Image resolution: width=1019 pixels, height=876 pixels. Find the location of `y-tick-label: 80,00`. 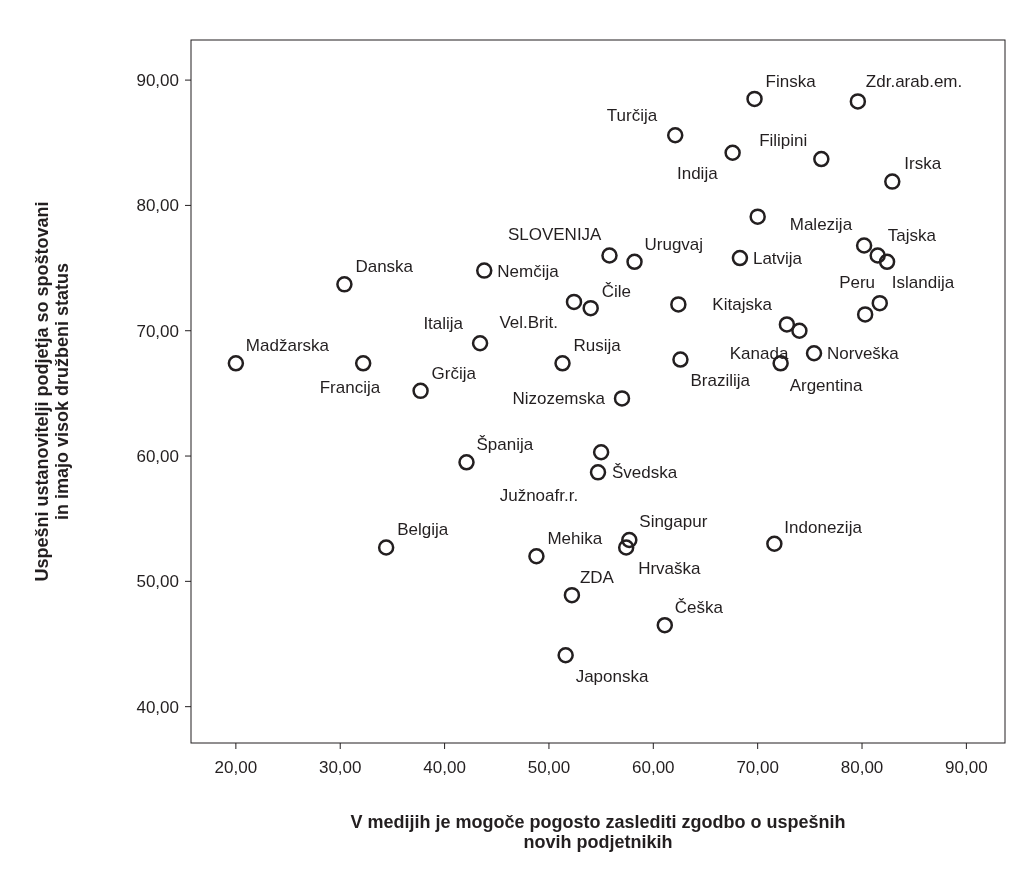

y-tick-label: 80,00 is located at coordinates (157, 206).